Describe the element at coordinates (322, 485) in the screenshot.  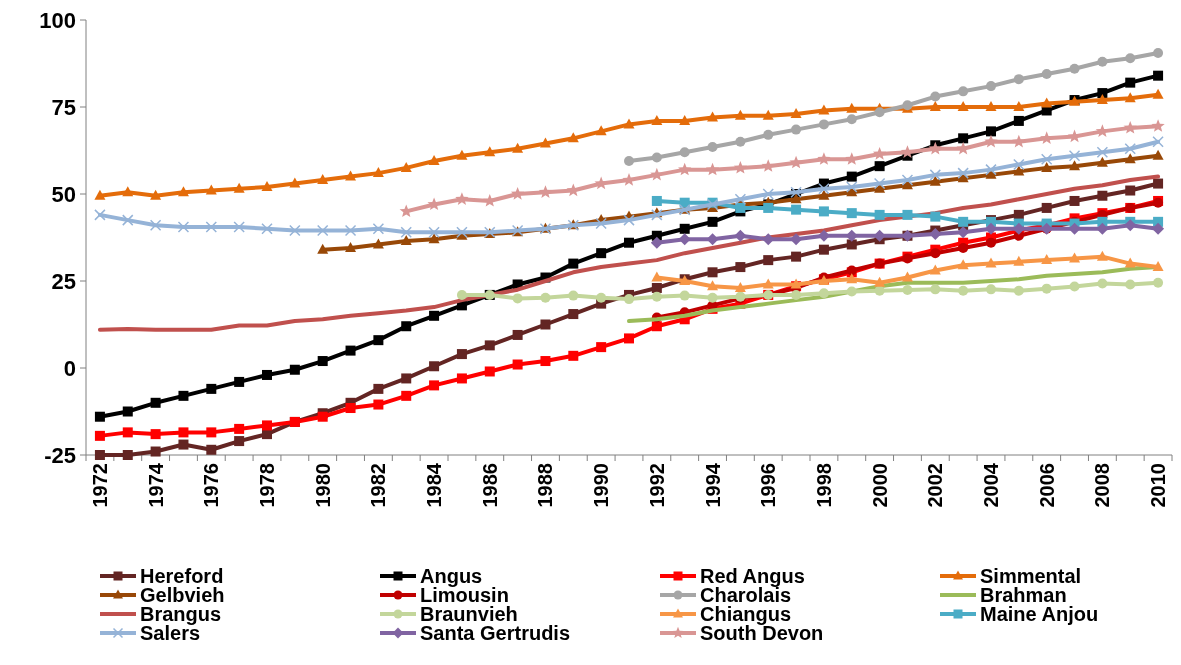
I see `x-tick-label: 1980` at that location.